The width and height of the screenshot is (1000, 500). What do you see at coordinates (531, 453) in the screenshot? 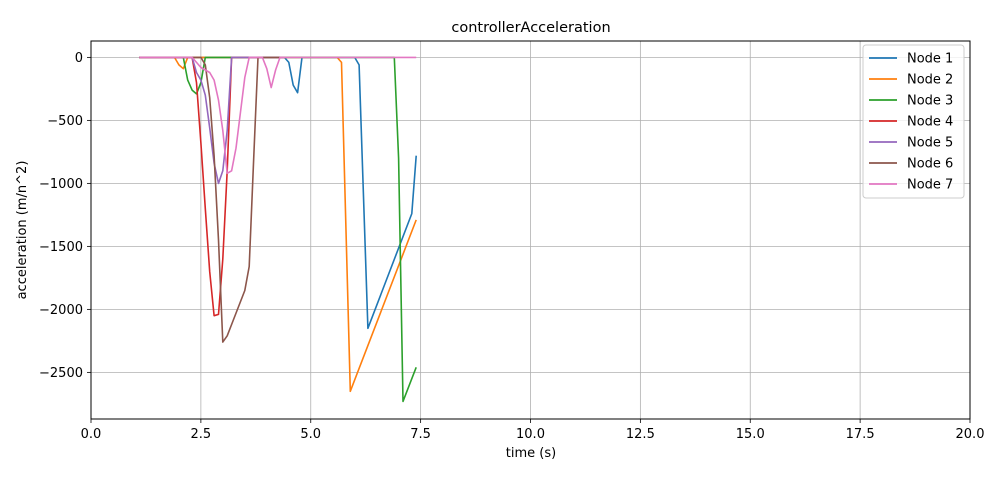
I see `x-axis-label: time (s)` at bounding box center [531, 453].